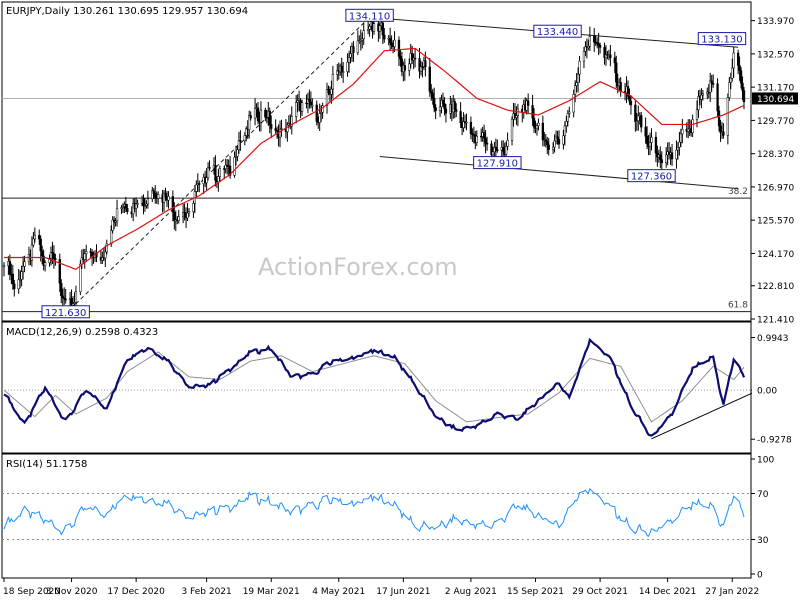  I want to click on y-tick-label: 122.810, so click(775, 287).